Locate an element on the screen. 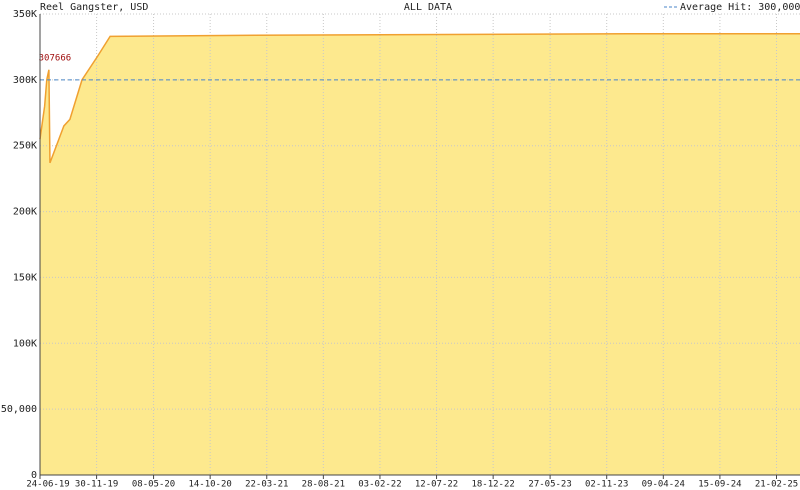 The width and height of the screenshot is (800, 490). y-tick-label: 150K is located at coordinates (25, 277).